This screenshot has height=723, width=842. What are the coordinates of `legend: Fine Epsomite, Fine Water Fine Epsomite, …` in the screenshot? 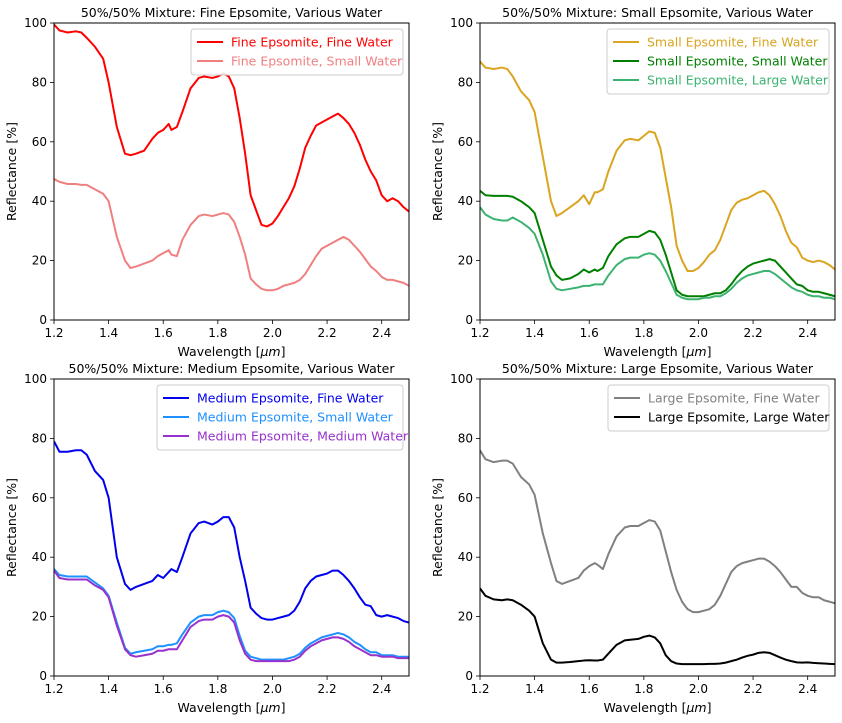 It's located at (297, 52).